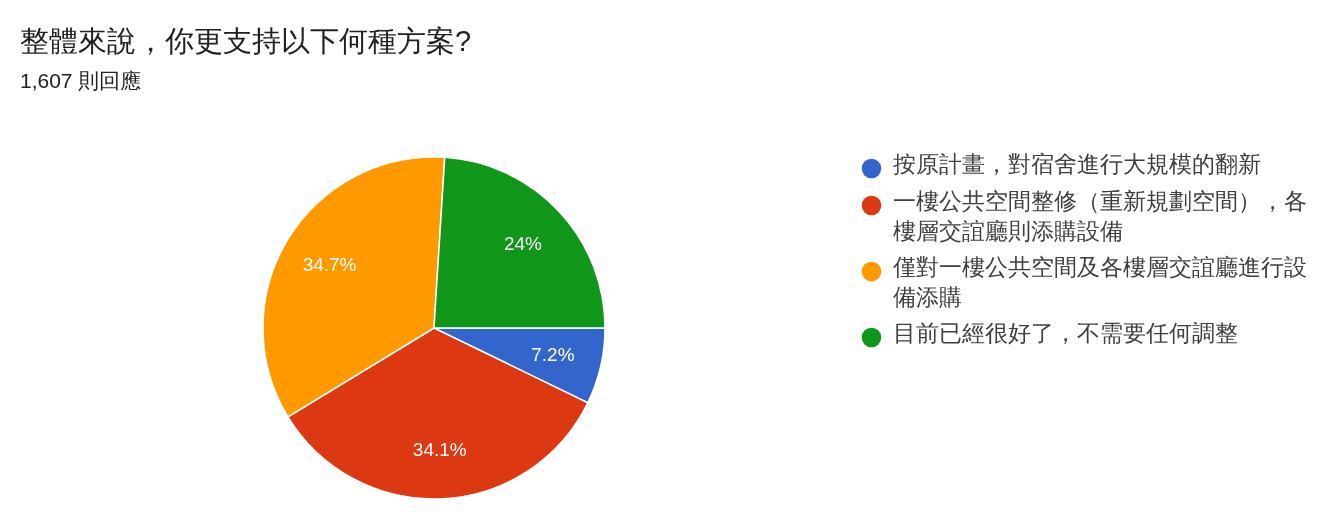 The width and height of the screenshot is (1344, 531). Describe the element at coordinates (1077, 164) in the screenshot. I see `legend-label: 按原計畫，對宿舍進行大規模的翻新` at that location.